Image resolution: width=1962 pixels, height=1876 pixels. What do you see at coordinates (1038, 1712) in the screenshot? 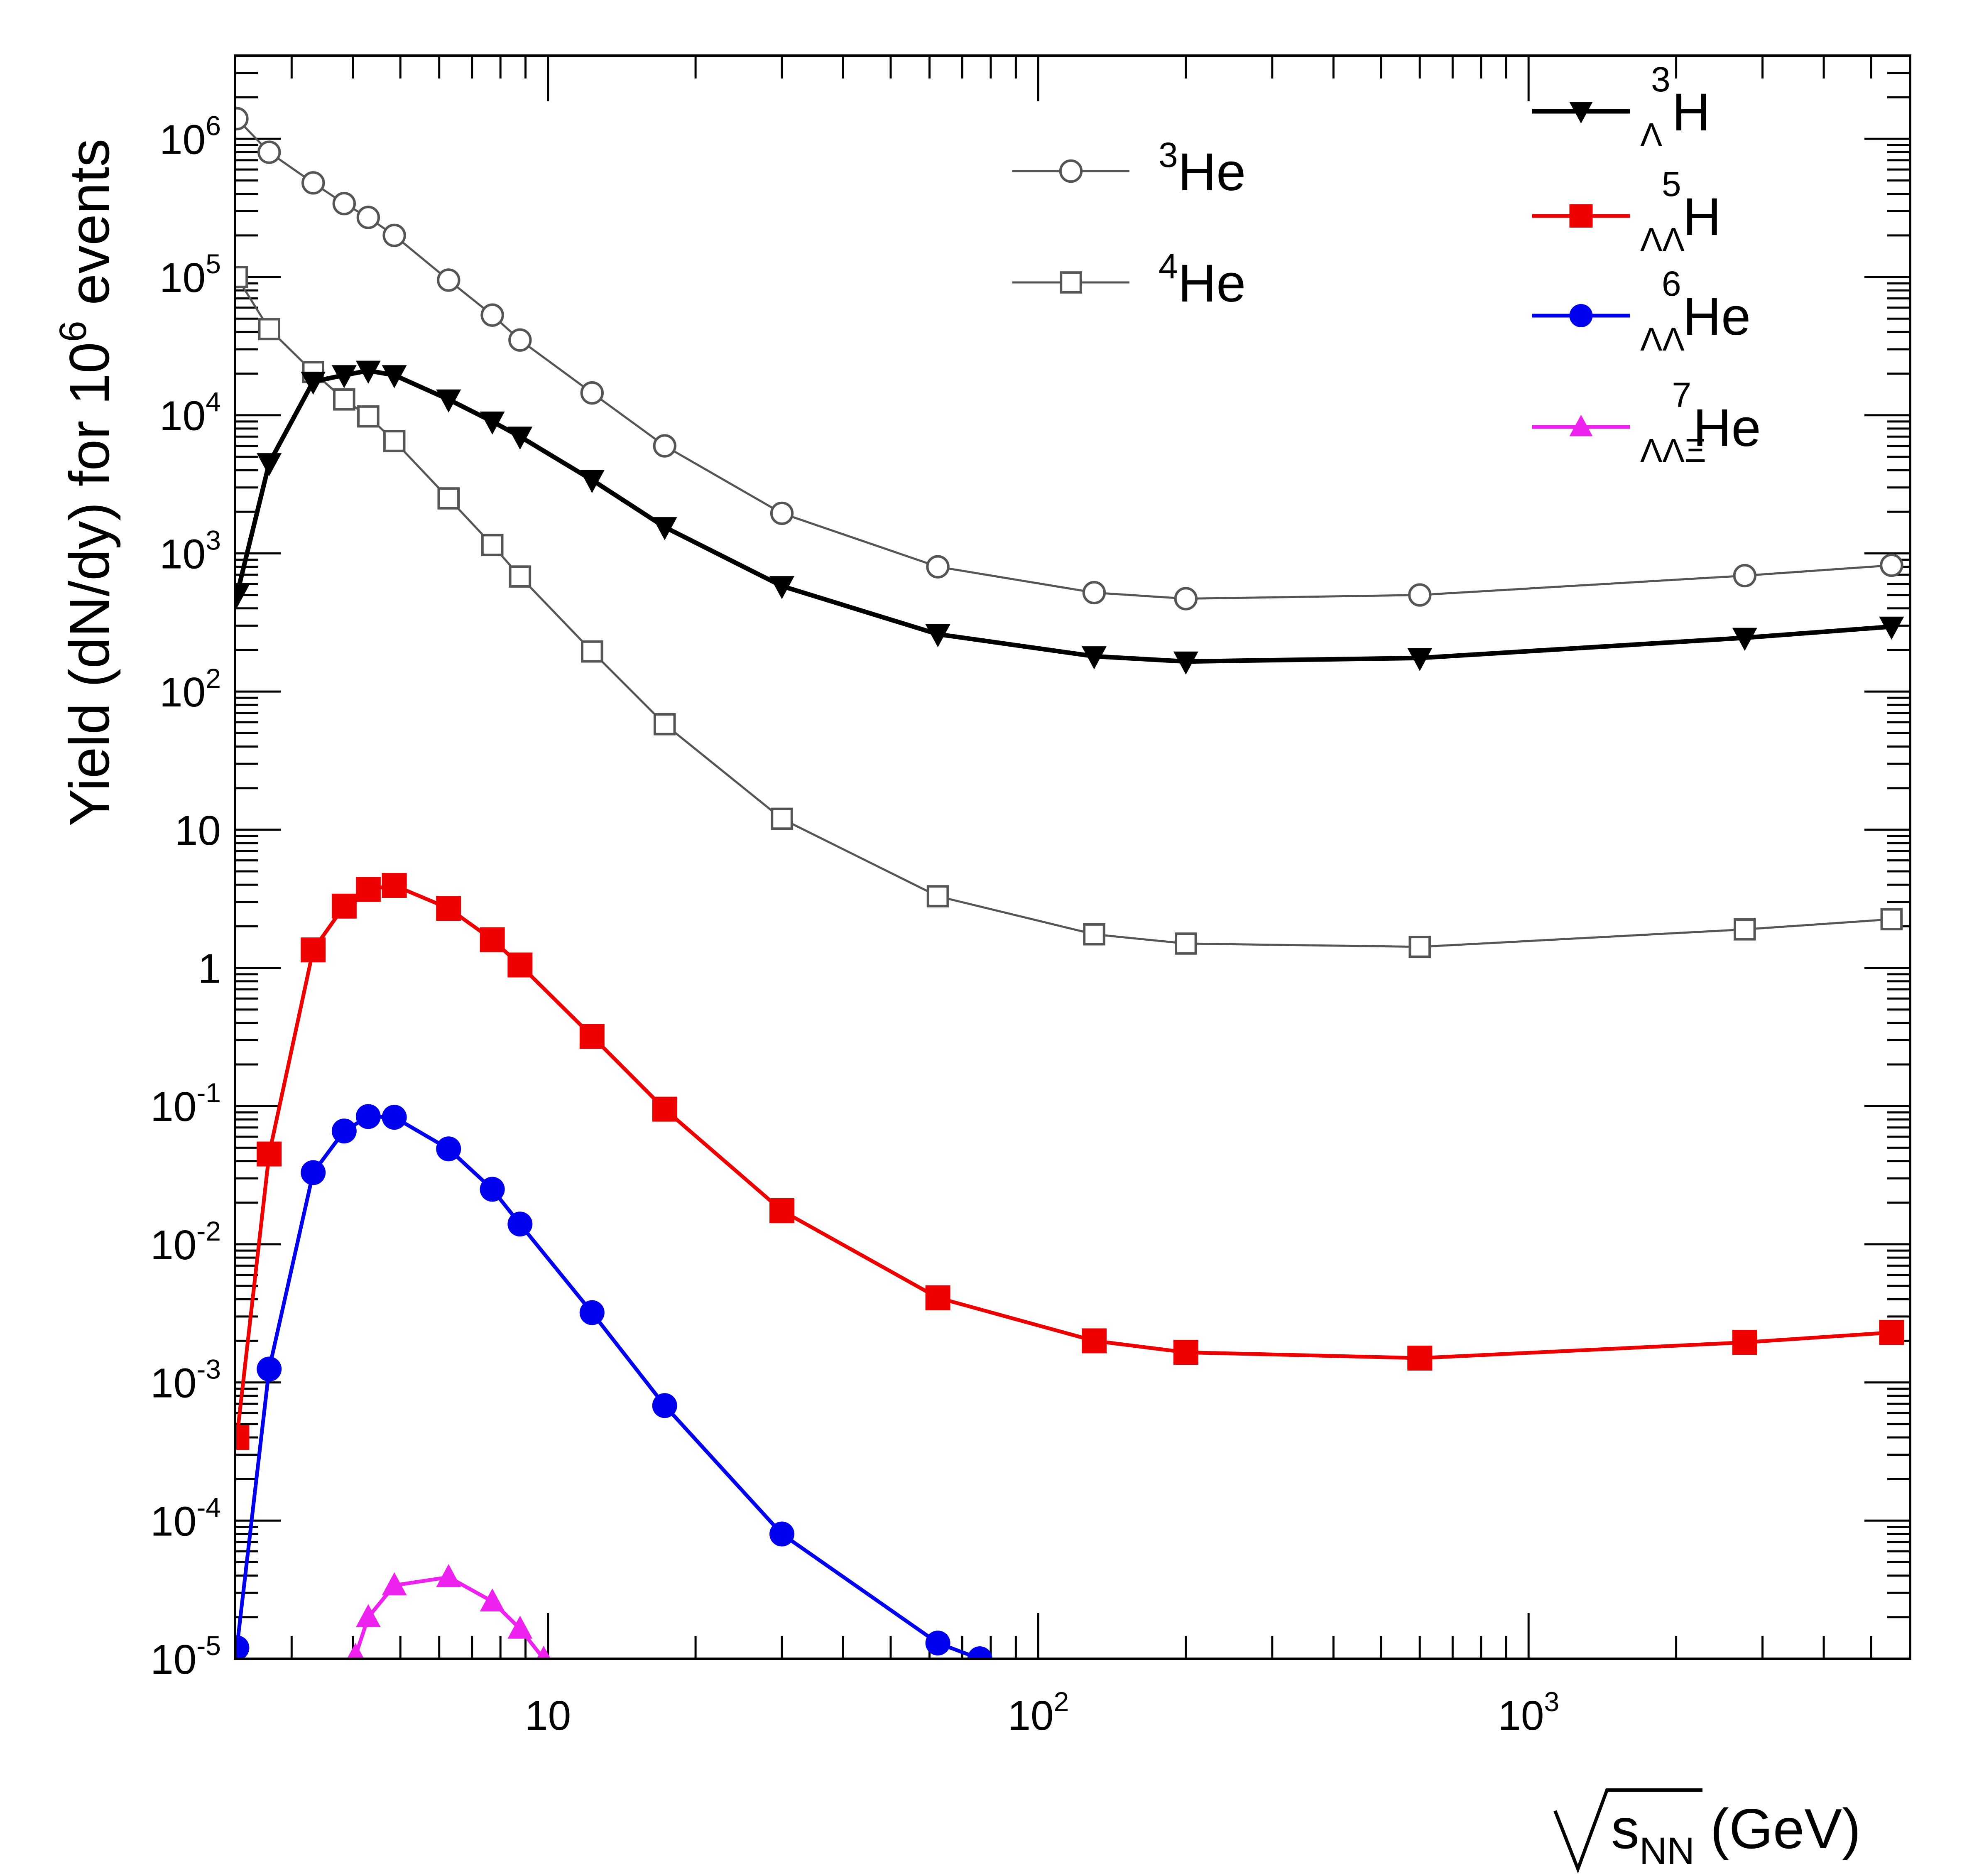
I see `x-tick-label: 10²` at bounding box center [1038, 1712].